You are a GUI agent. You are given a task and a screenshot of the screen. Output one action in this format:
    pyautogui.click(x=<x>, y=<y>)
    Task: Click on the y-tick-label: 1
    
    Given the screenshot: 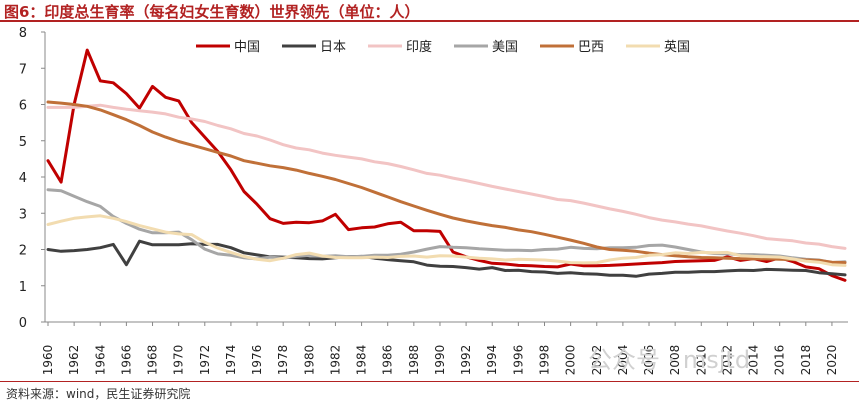 What is the action you would take?
    pyautogui.click(x=23, y=287)
    